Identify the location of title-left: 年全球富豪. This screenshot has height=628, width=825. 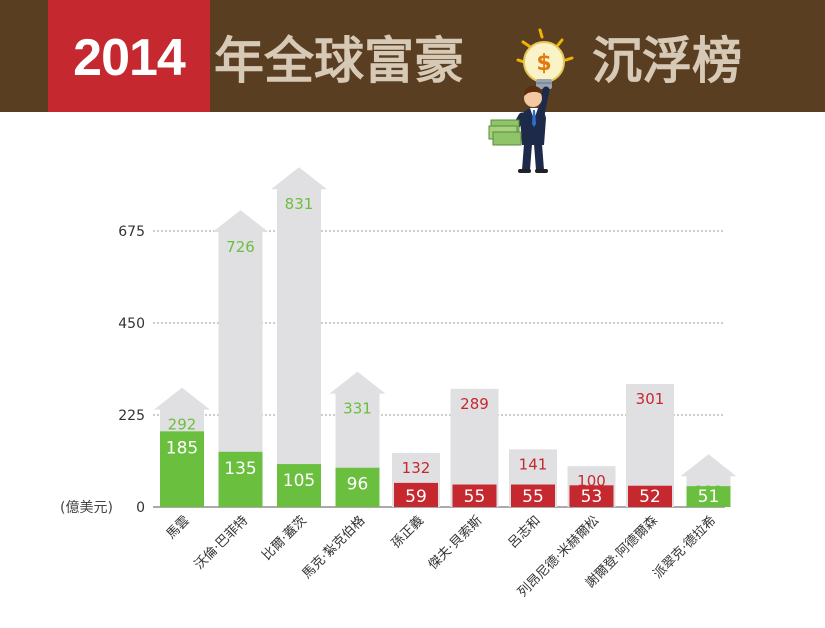
(339, 61).